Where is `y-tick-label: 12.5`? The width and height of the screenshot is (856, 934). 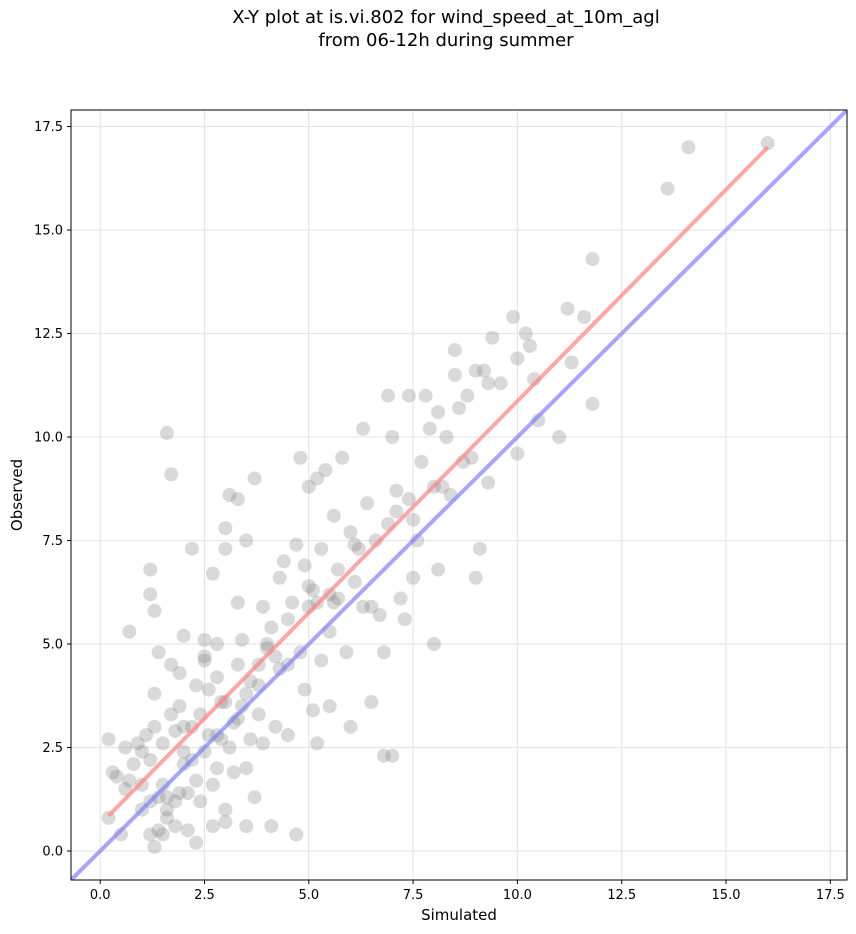 y-tick-label: 12.5 is located at coordinates (48, 334).